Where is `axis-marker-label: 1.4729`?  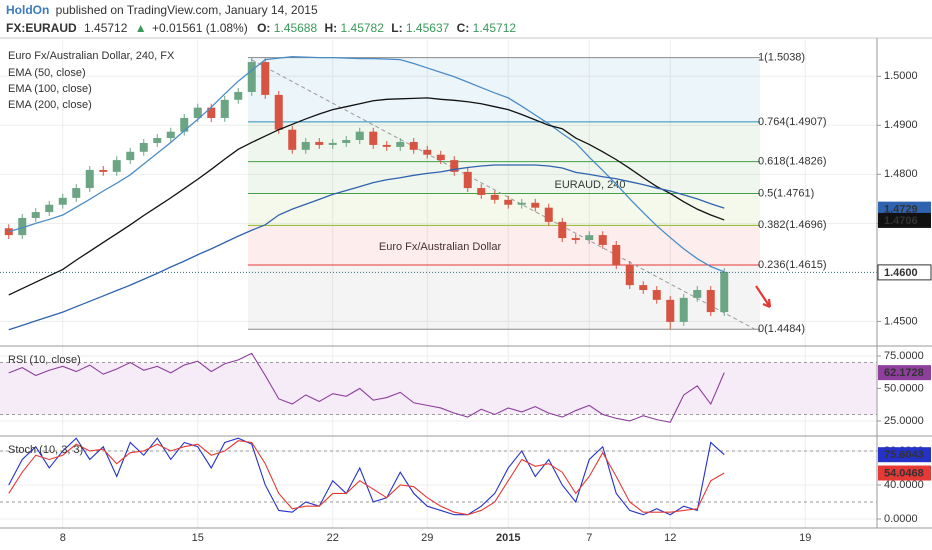
axis-marker-label: 1.4729 is located at coordinates (901, 210).